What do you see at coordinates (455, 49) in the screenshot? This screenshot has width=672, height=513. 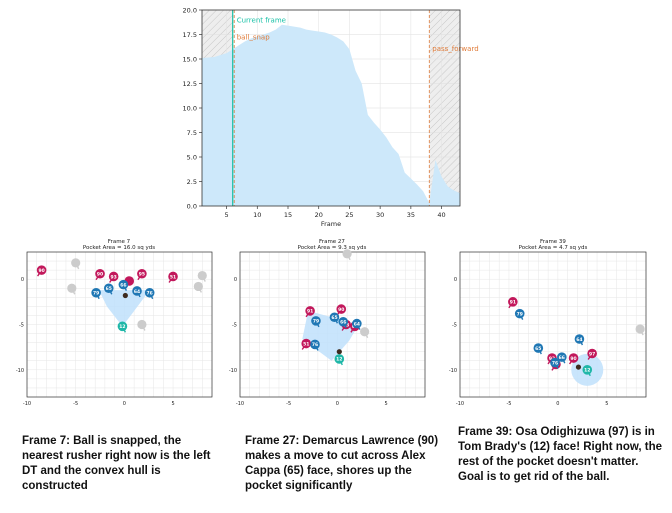 I see `pass-forward-label: pass_forward` at bounding box center [455, 49].